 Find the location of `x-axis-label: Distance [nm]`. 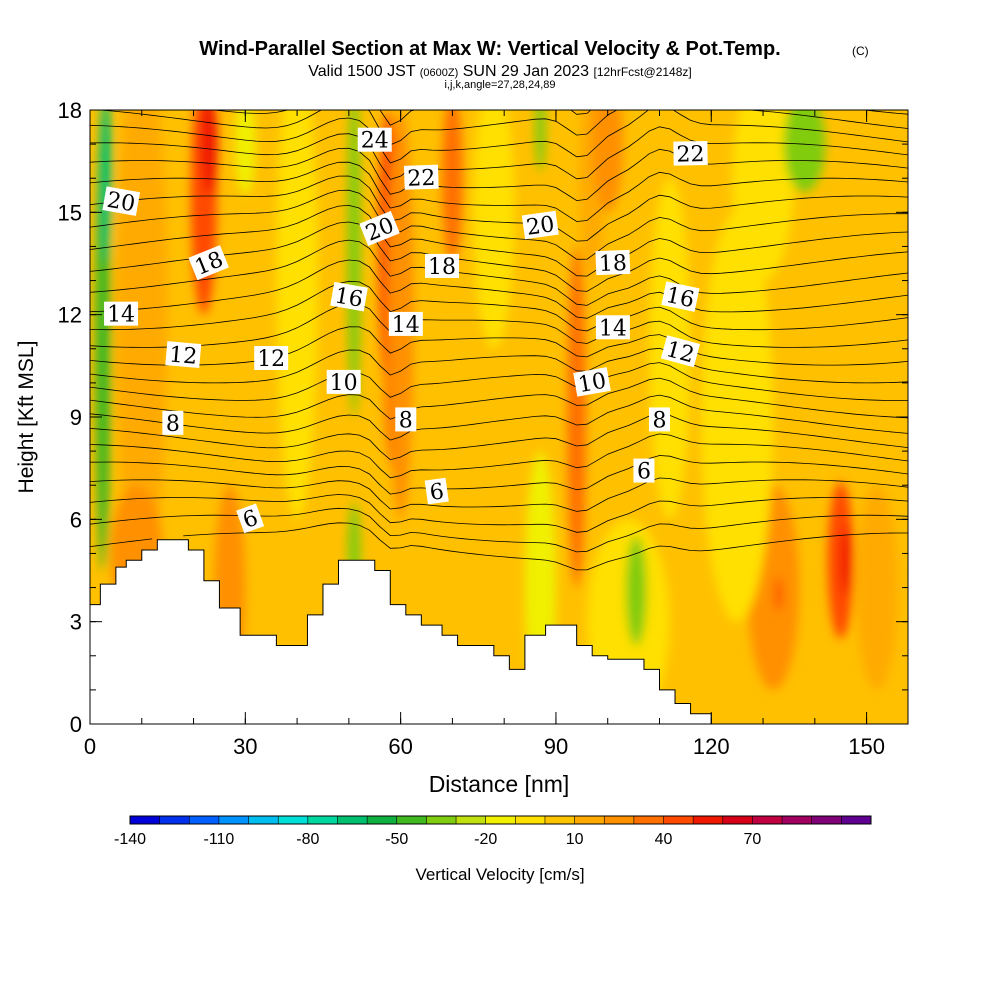

x-axis-label: Distance [nm] is located at coordinates (499, 784).